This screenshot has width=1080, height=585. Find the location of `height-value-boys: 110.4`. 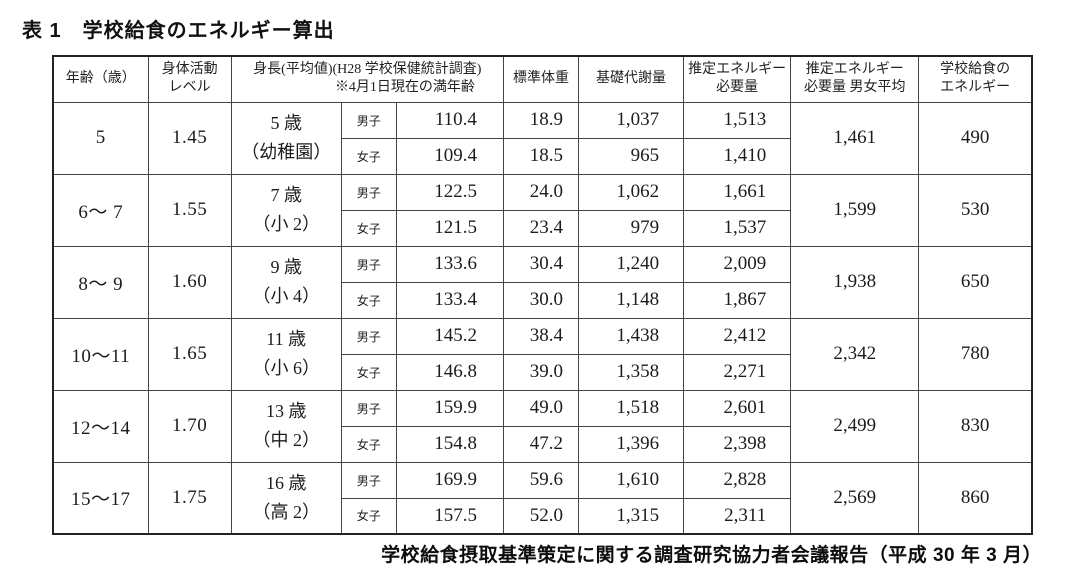

height-value-boys: 110.4 is located at coordinates (449, 120).